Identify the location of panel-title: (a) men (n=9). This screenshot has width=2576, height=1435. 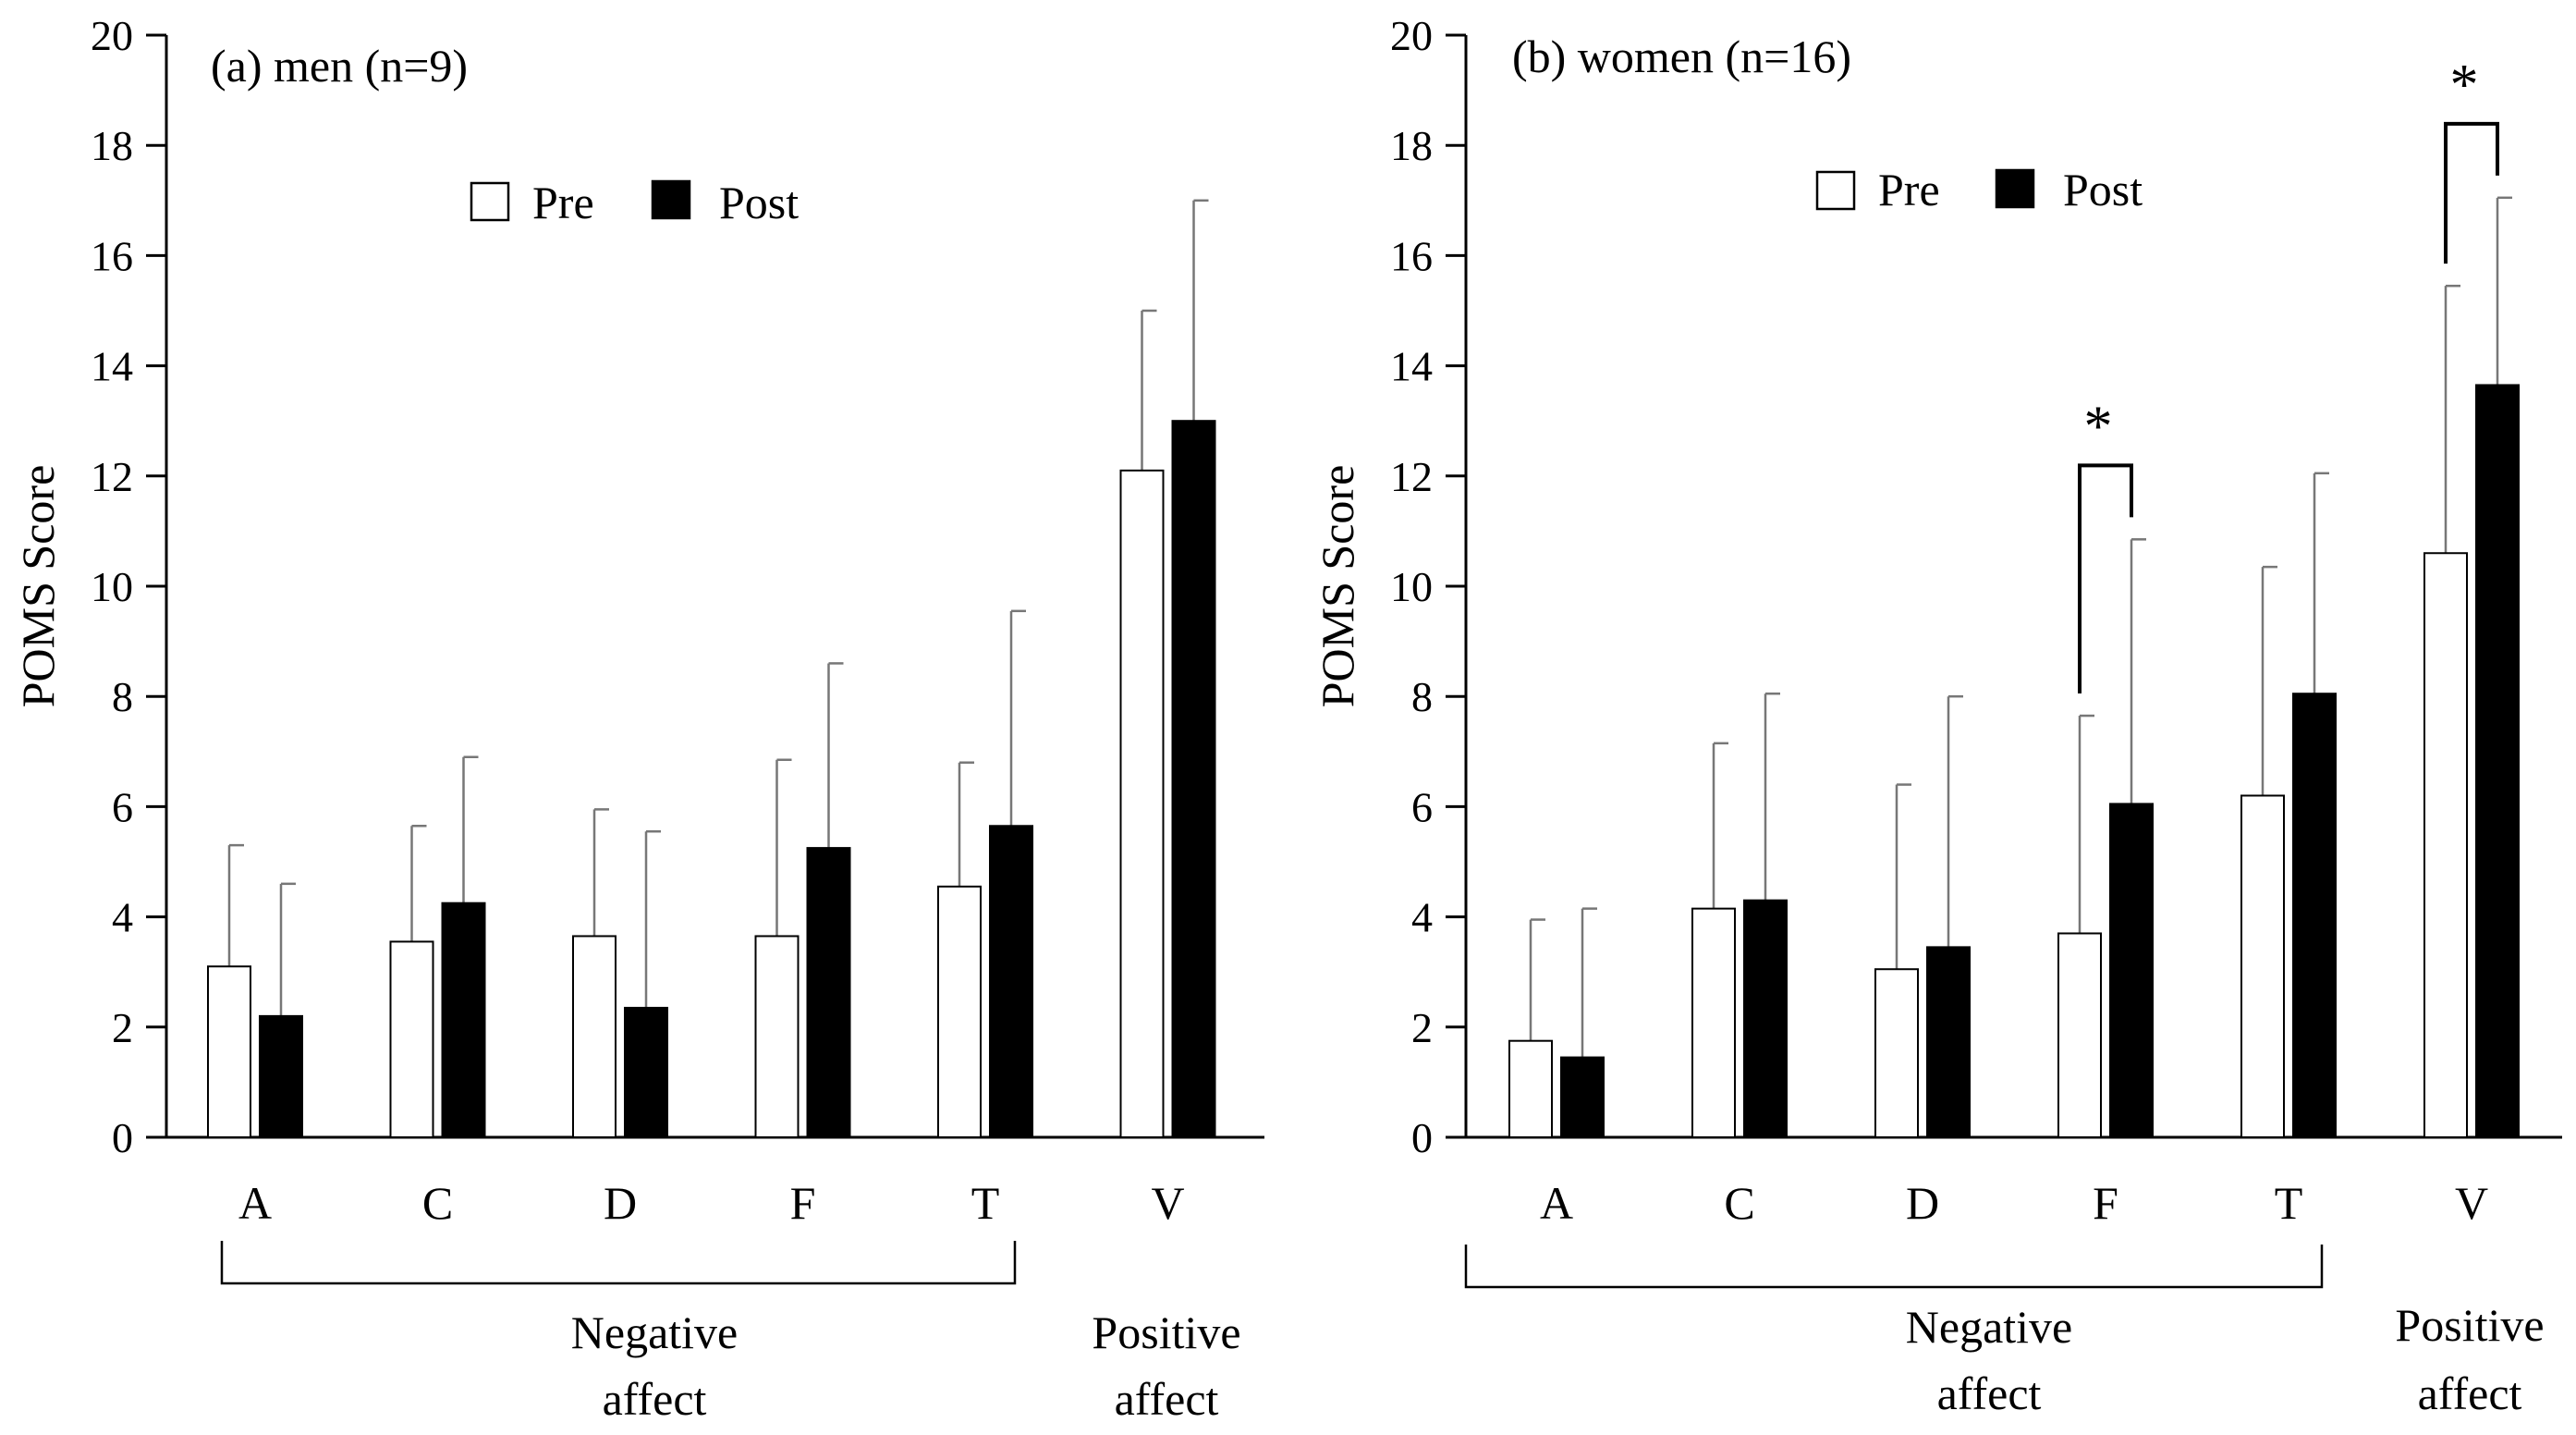
(339, 66).